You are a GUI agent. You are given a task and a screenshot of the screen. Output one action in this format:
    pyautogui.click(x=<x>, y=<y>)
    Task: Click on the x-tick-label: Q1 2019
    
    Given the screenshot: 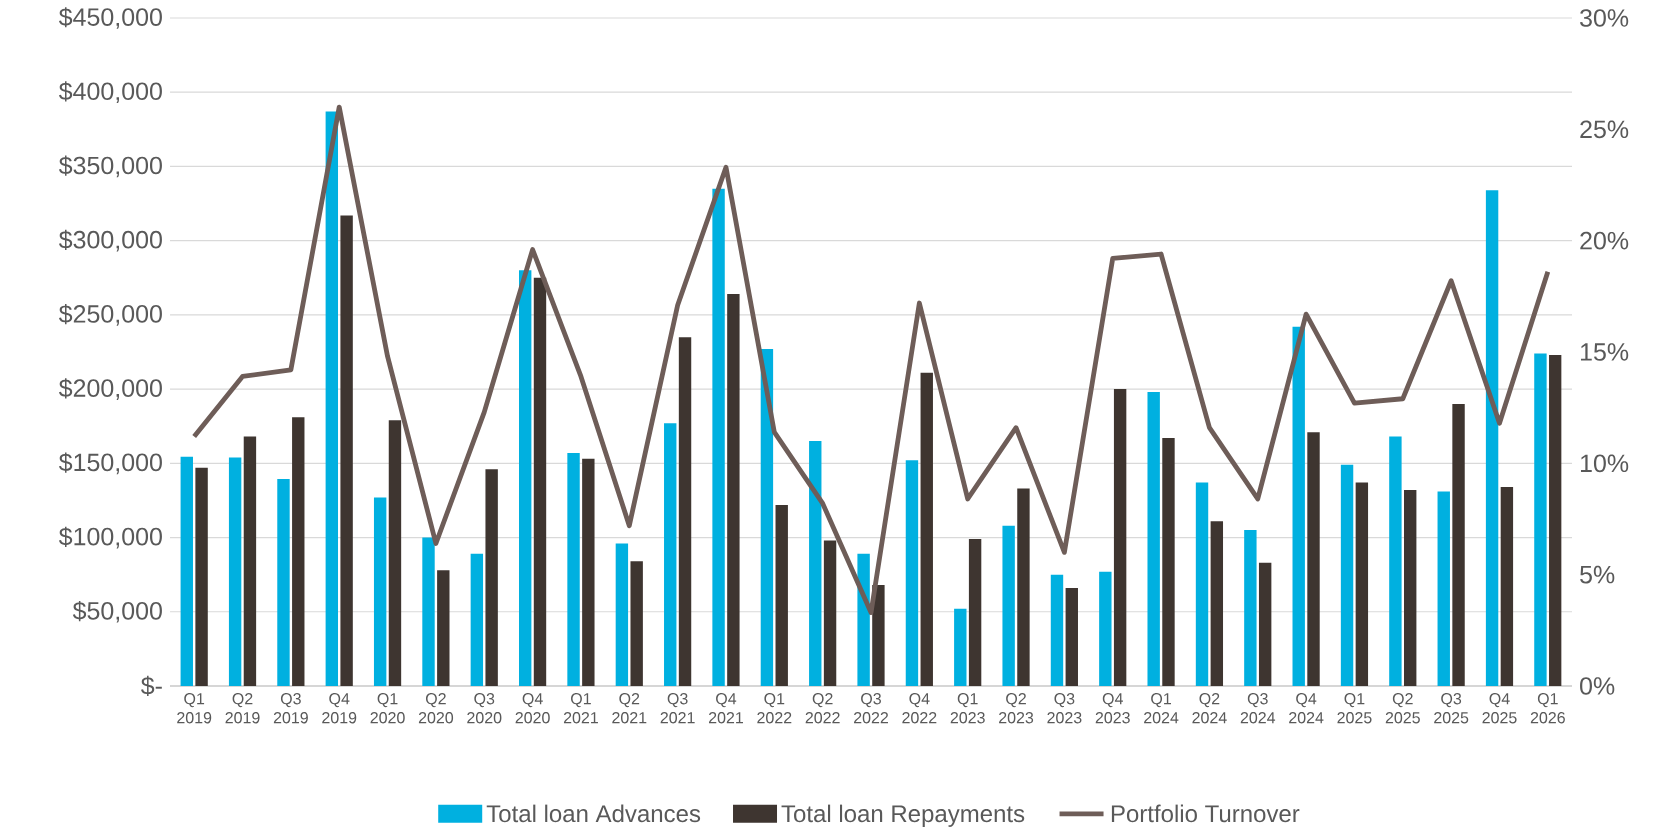 What is the action you would take?
    pyautogui.click(x=194, y=708)
    